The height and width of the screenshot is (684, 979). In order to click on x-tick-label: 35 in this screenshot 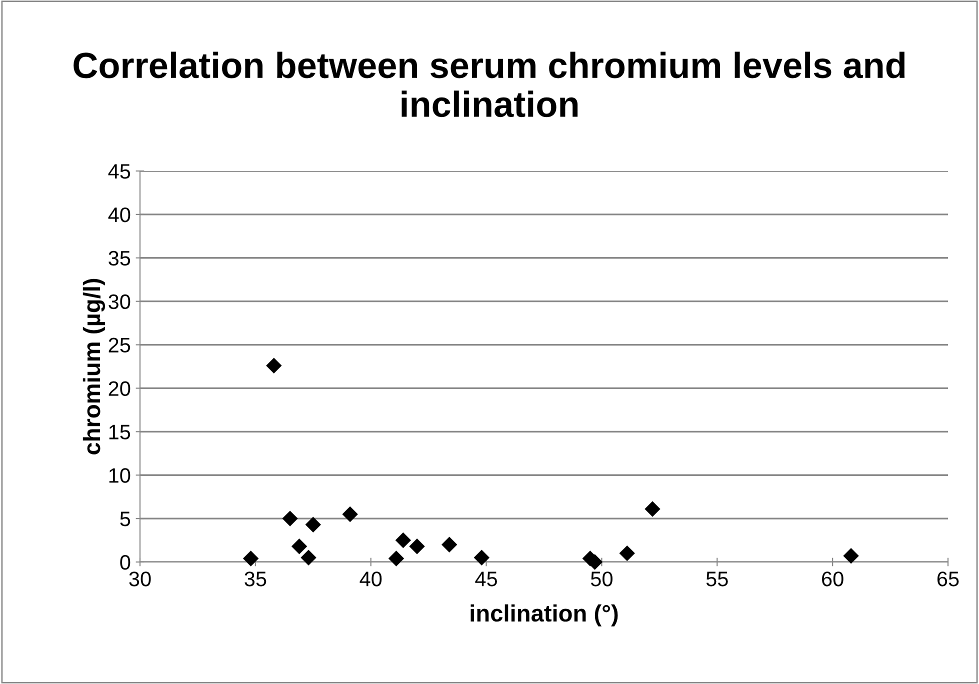, I will do `click(255, 579)`.